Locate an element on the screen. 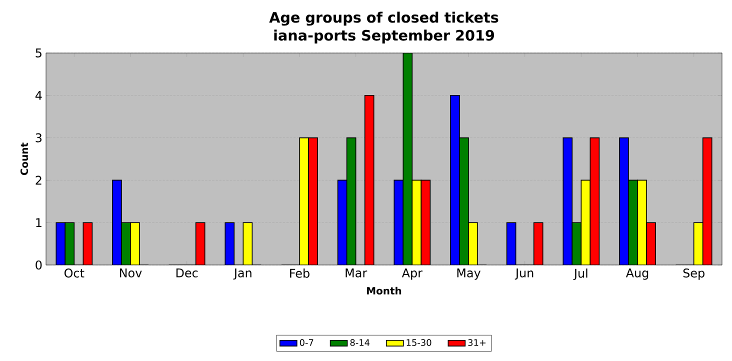  chart-title: Age groups of closed tickets is located at coordinates (383, 19).